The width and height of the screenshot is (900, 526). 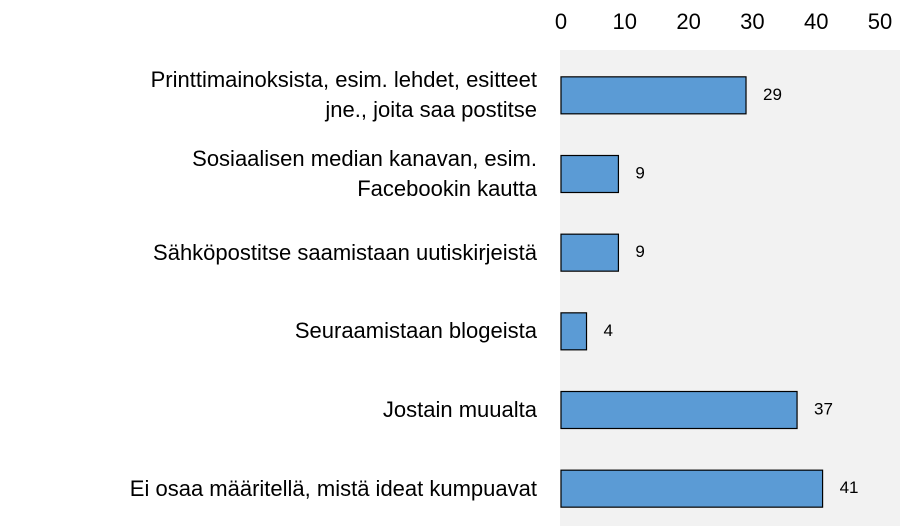 What do you see at coordinates (880, 21) in the screenshot?
I see `x-tick-label: 50` at bounding box center [880, 21].